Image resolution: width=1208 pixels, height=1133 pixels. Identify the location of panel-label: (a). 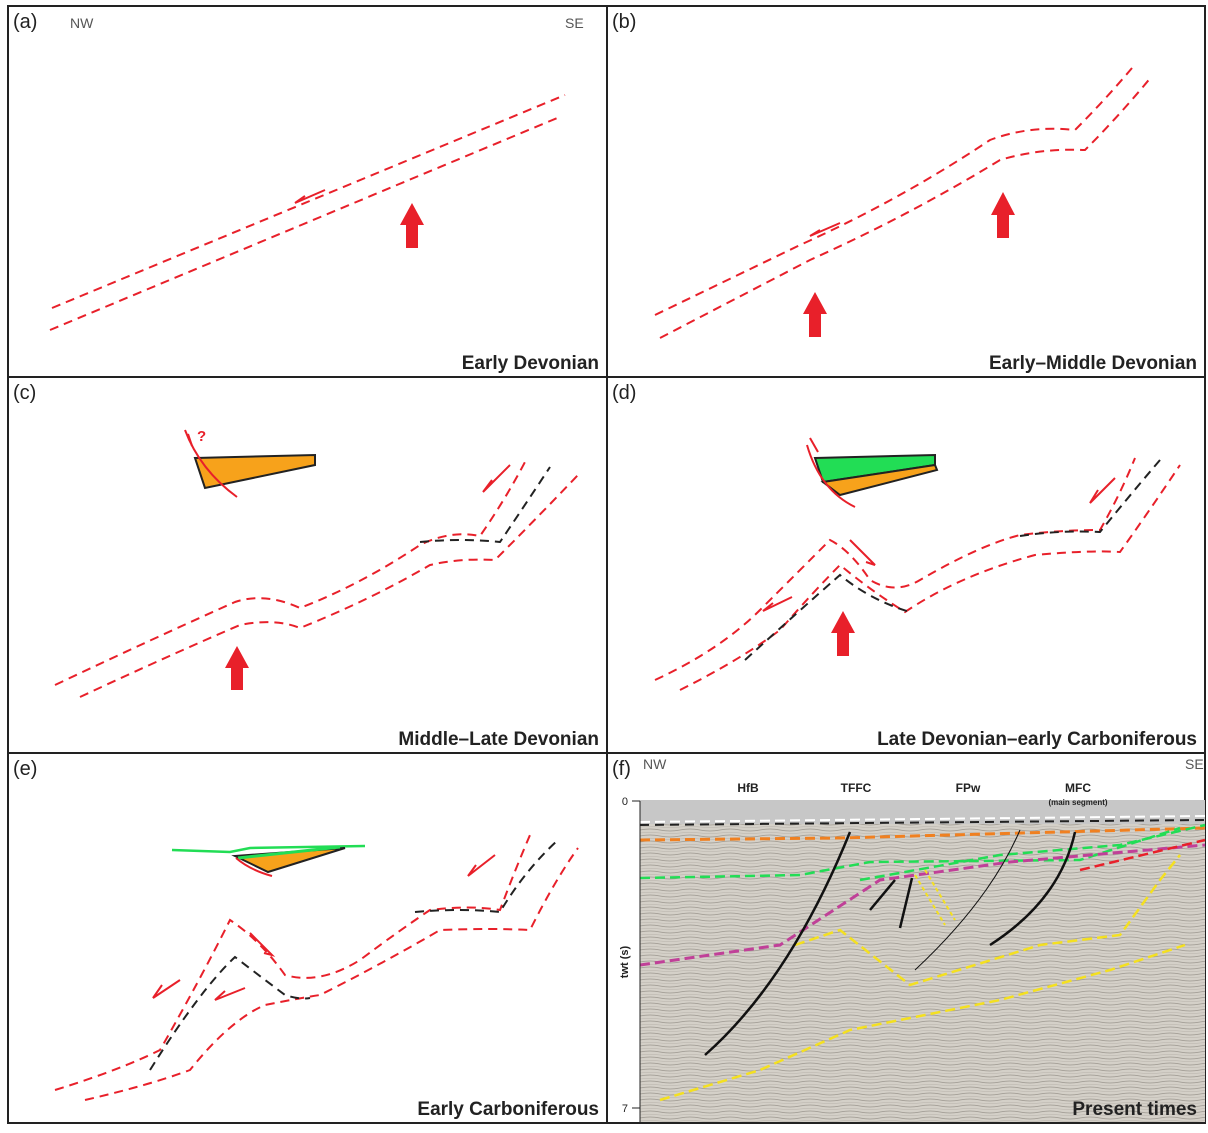
(25, 22).